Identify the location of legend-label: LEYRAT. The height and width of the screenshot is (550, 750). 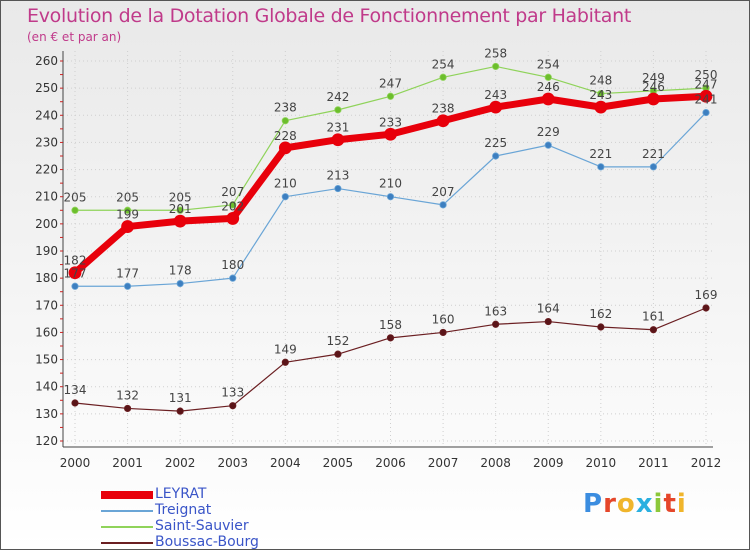
(181, 494).